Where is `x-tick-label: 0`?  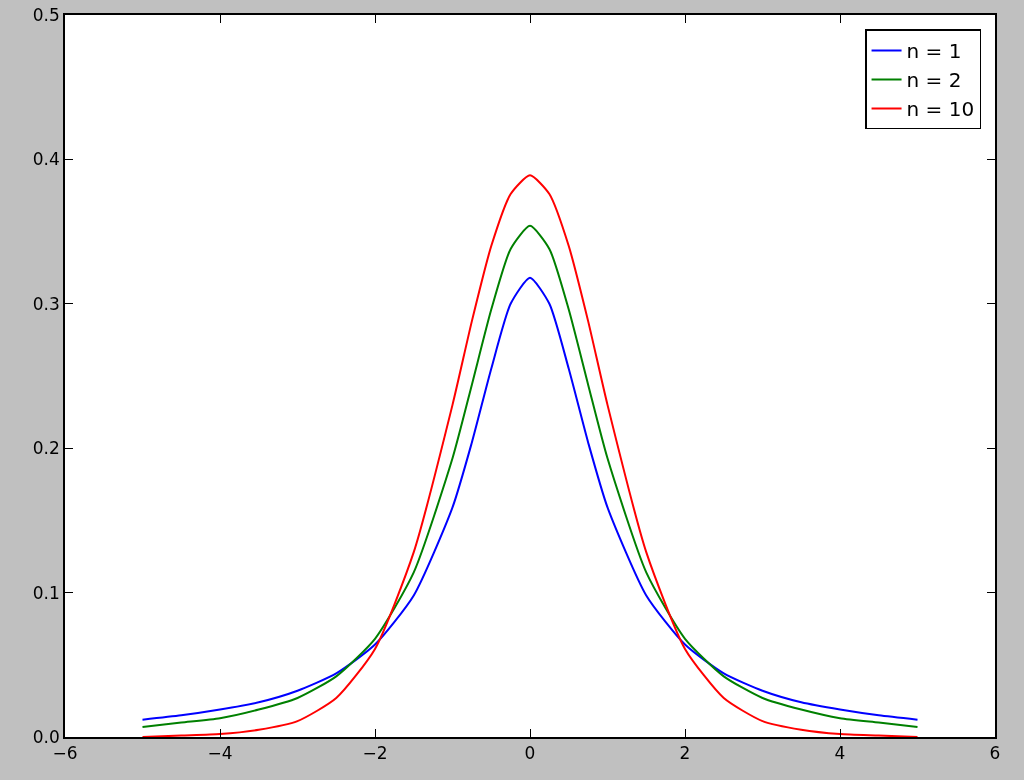
x-tick-label: 0 is located at coordinates (530, 753).